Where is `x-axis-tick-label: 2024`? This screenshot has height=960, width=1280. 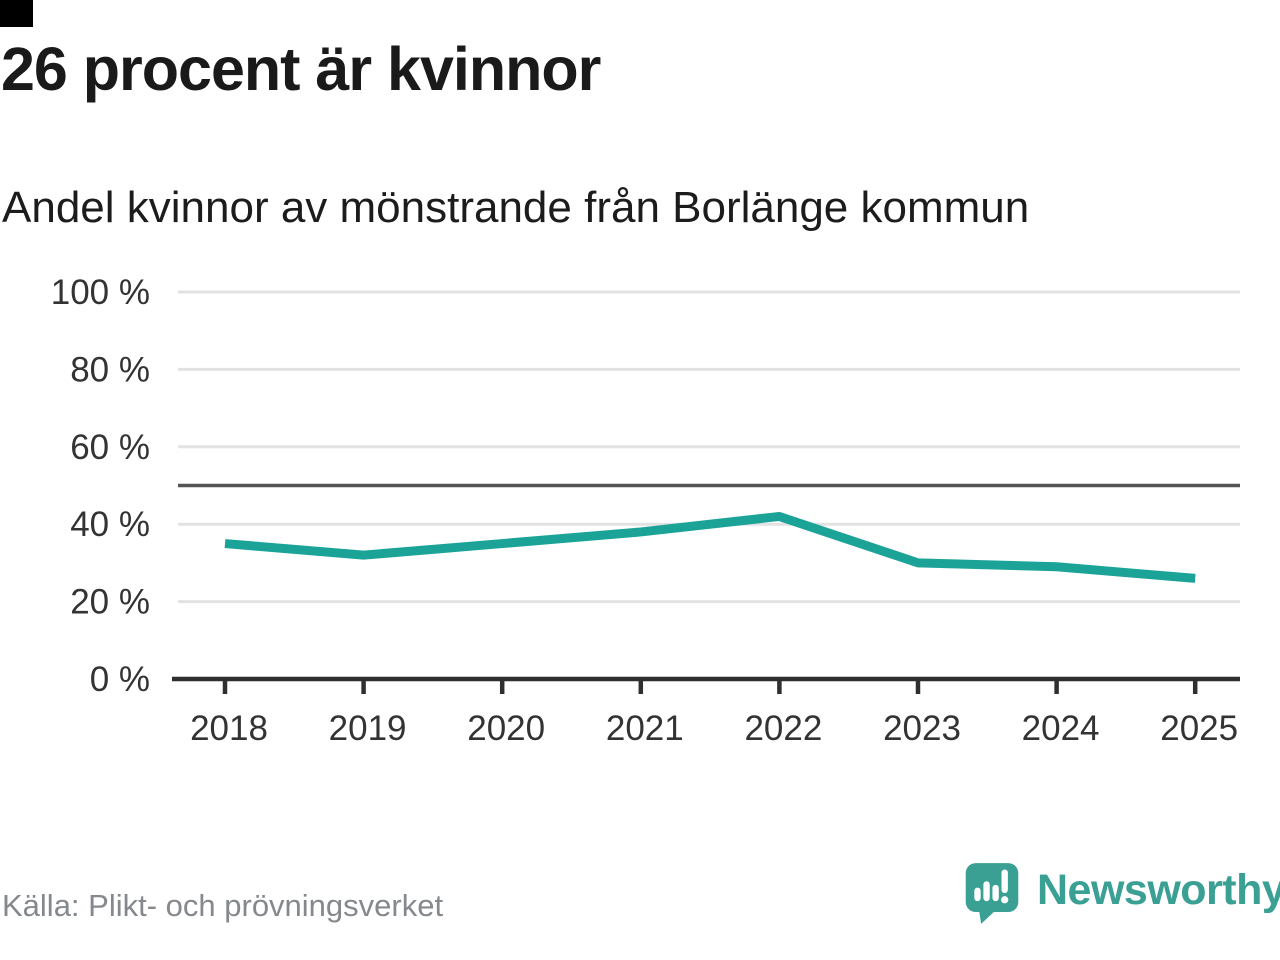
x-axis-tick-label: 2024 is located at coordinates (1061, 728).